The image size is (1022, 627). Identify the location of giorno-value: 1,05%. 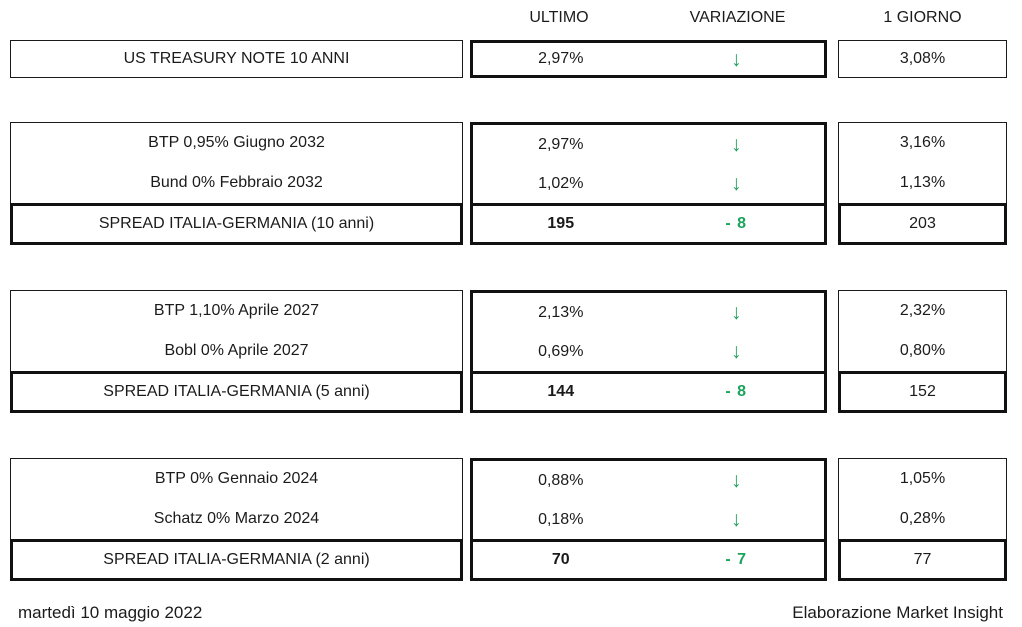
(922, 478).